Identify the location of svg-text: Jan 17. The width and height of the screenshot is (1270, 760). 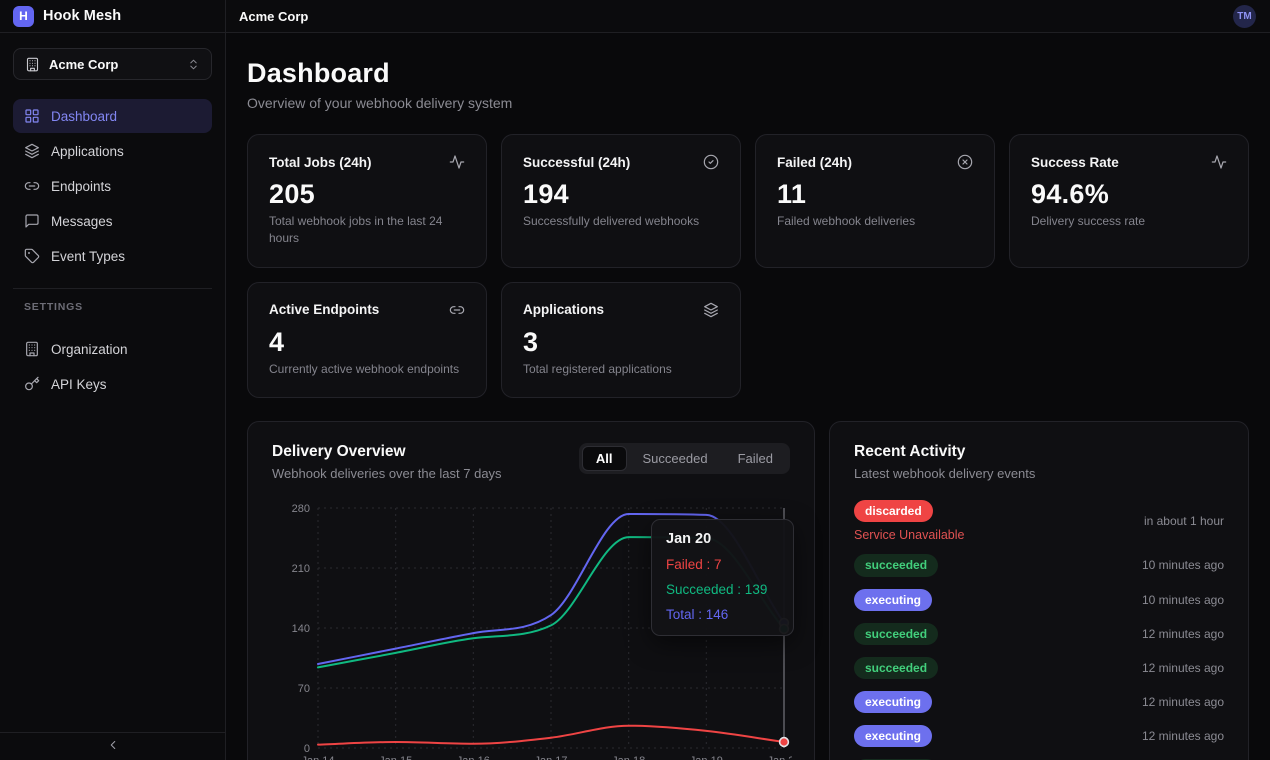
(550, 757).